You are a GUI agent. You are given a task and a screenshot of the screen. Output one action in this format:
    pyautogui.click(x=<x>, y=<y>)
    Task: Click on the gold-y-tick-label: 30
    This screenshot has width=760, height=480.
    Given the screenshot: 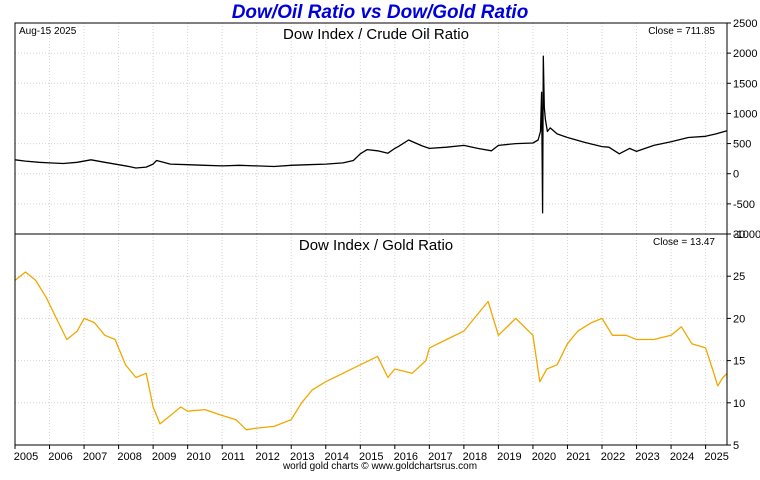 What is the action you would take?
    pyautogui.click(x=739, y=235)
    